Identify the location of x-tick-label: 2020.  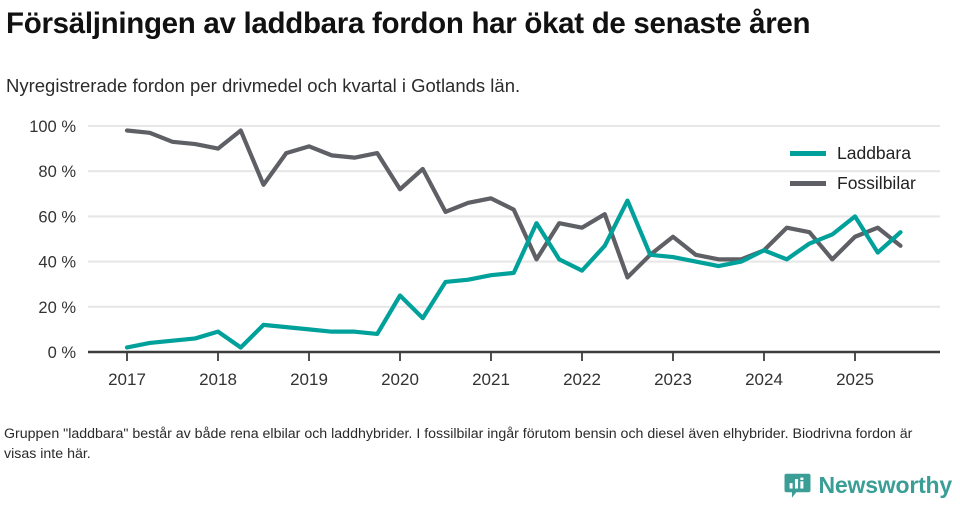
(400, 379).